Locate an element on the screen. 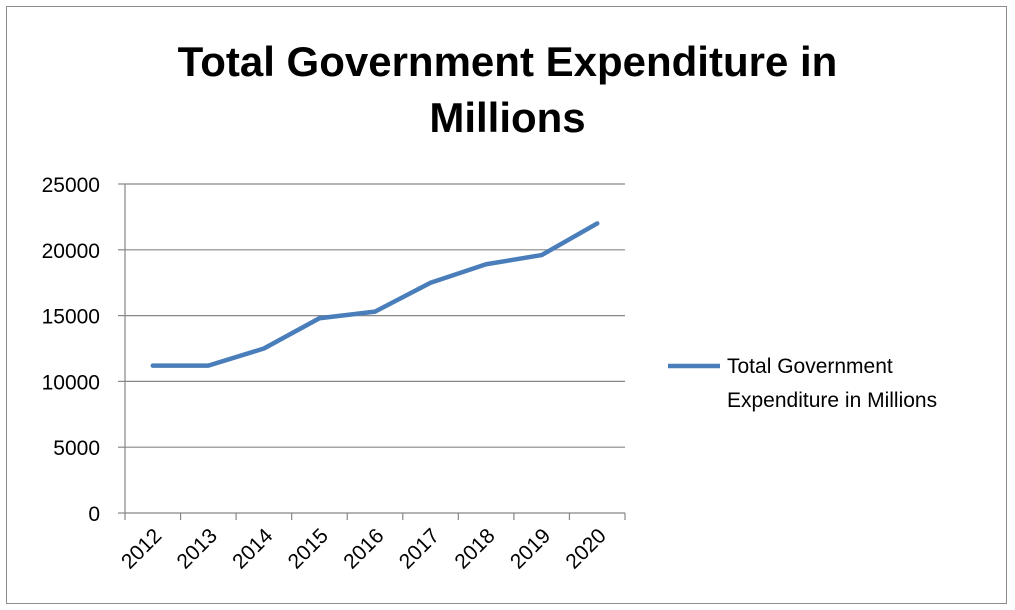 The height and width of the screenshot is (610, 1015). x-tick-label: 2015 is located at coordinates (308, 548).